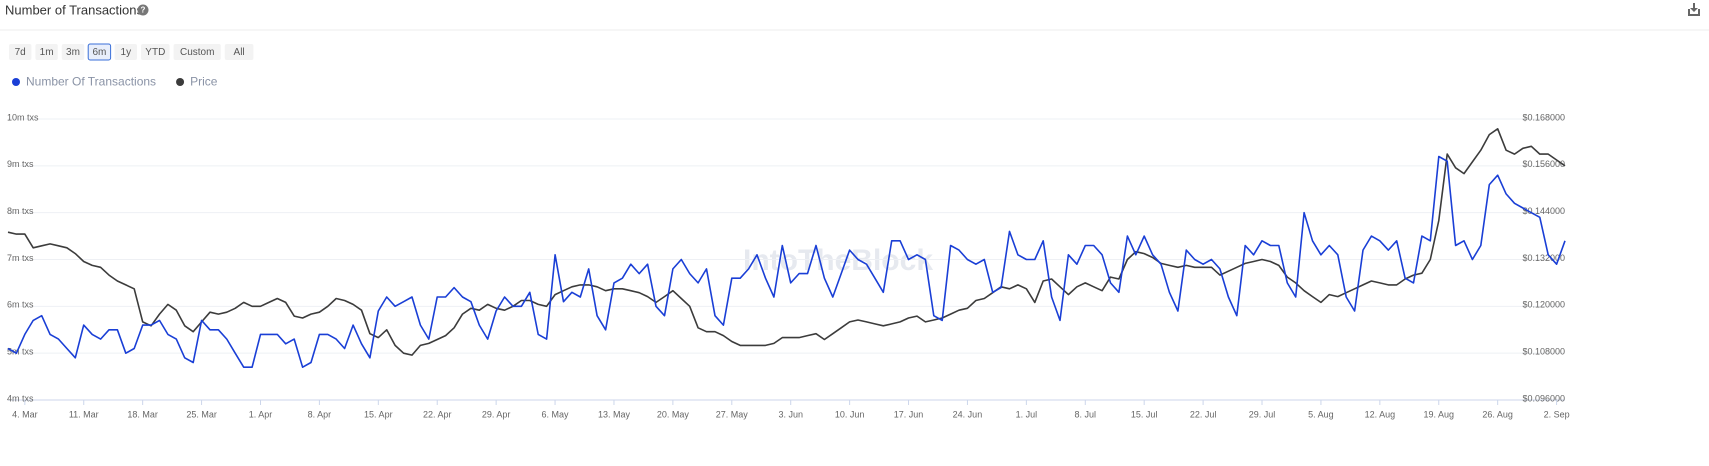 Image resolution: width=1709 pixels, height=466 pixels. I want to click on y-tick-label: 6m txs, so click(20, 305).